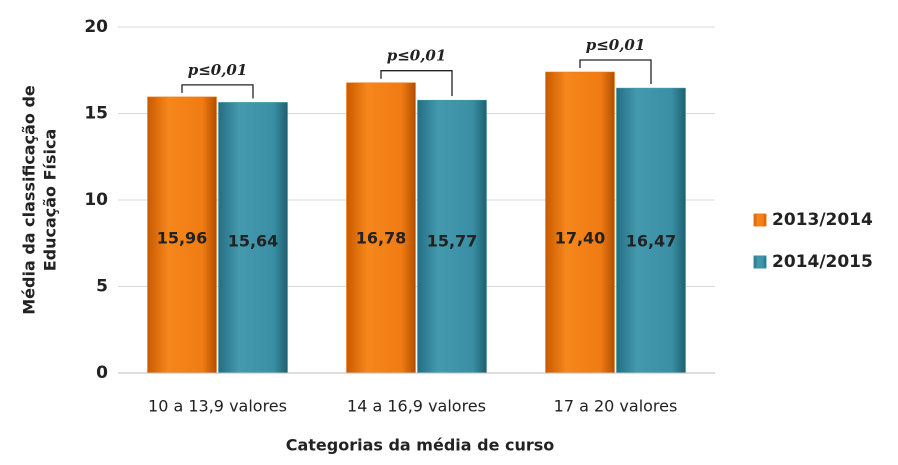 This screenshot has height=465, width=898. What do you see at coordinates (616, 406) in the screenshot?
I see `x-tick-label: 17 a 20 valores` at bounding box center [616, 406].